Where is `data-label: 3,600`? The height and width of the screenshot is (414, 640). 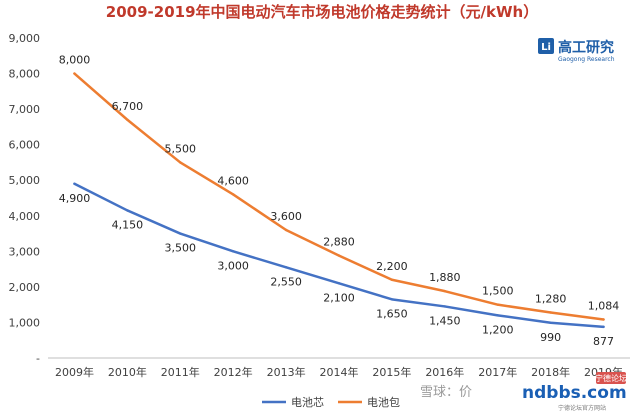
data-label: 3,600 is located at coordinates (286, 216).